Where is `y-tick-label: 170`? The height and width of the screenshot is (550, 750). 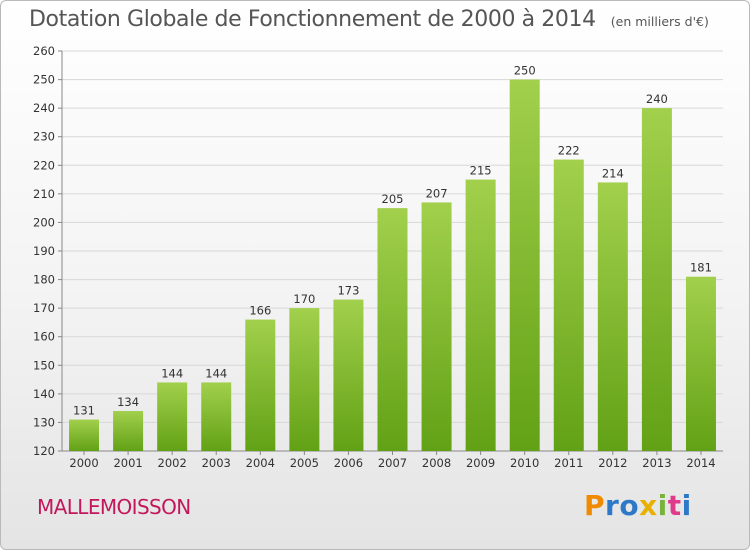 y-tick-label: 170 is located at coordinates (44, 308).